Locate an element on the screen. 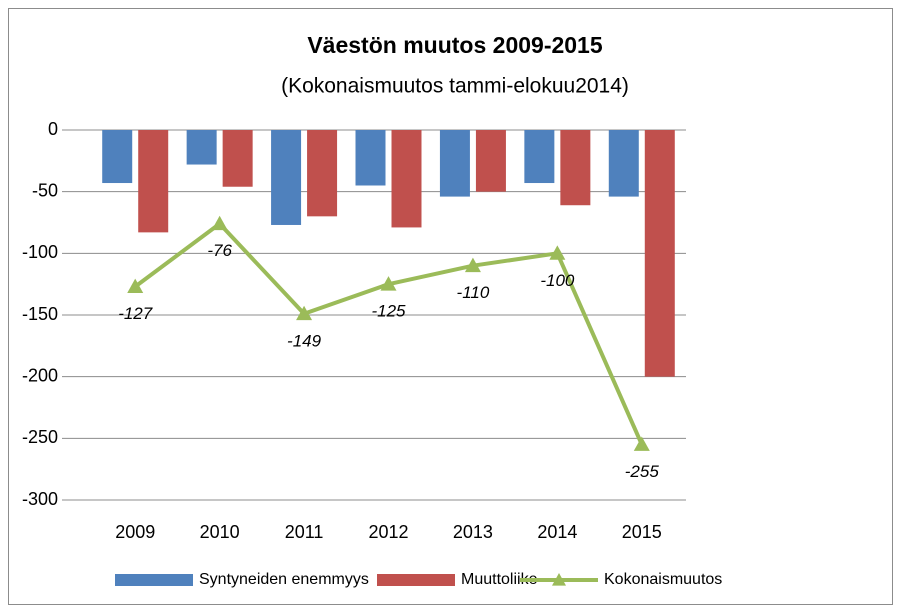  y-tick-label: -150 is located at coordinates (40, 314).